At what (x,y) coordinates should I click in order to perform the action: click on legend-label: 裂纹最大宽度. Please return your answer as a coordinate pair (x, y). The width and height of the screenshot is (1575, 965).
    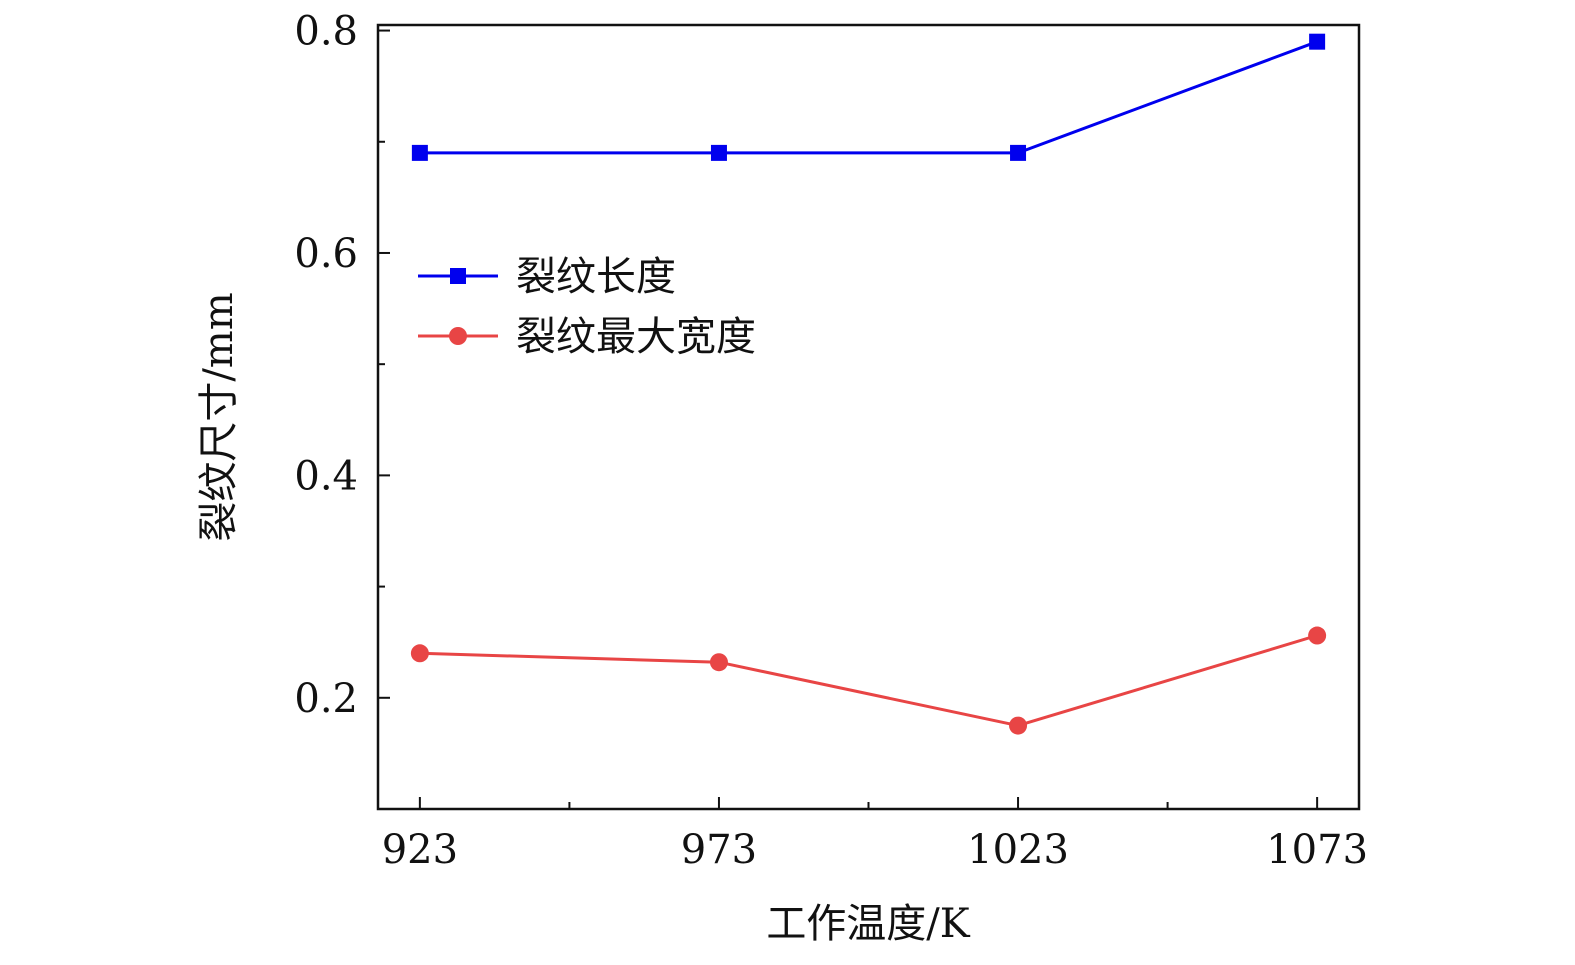
    Looking at the image, I should click on (636, 337).